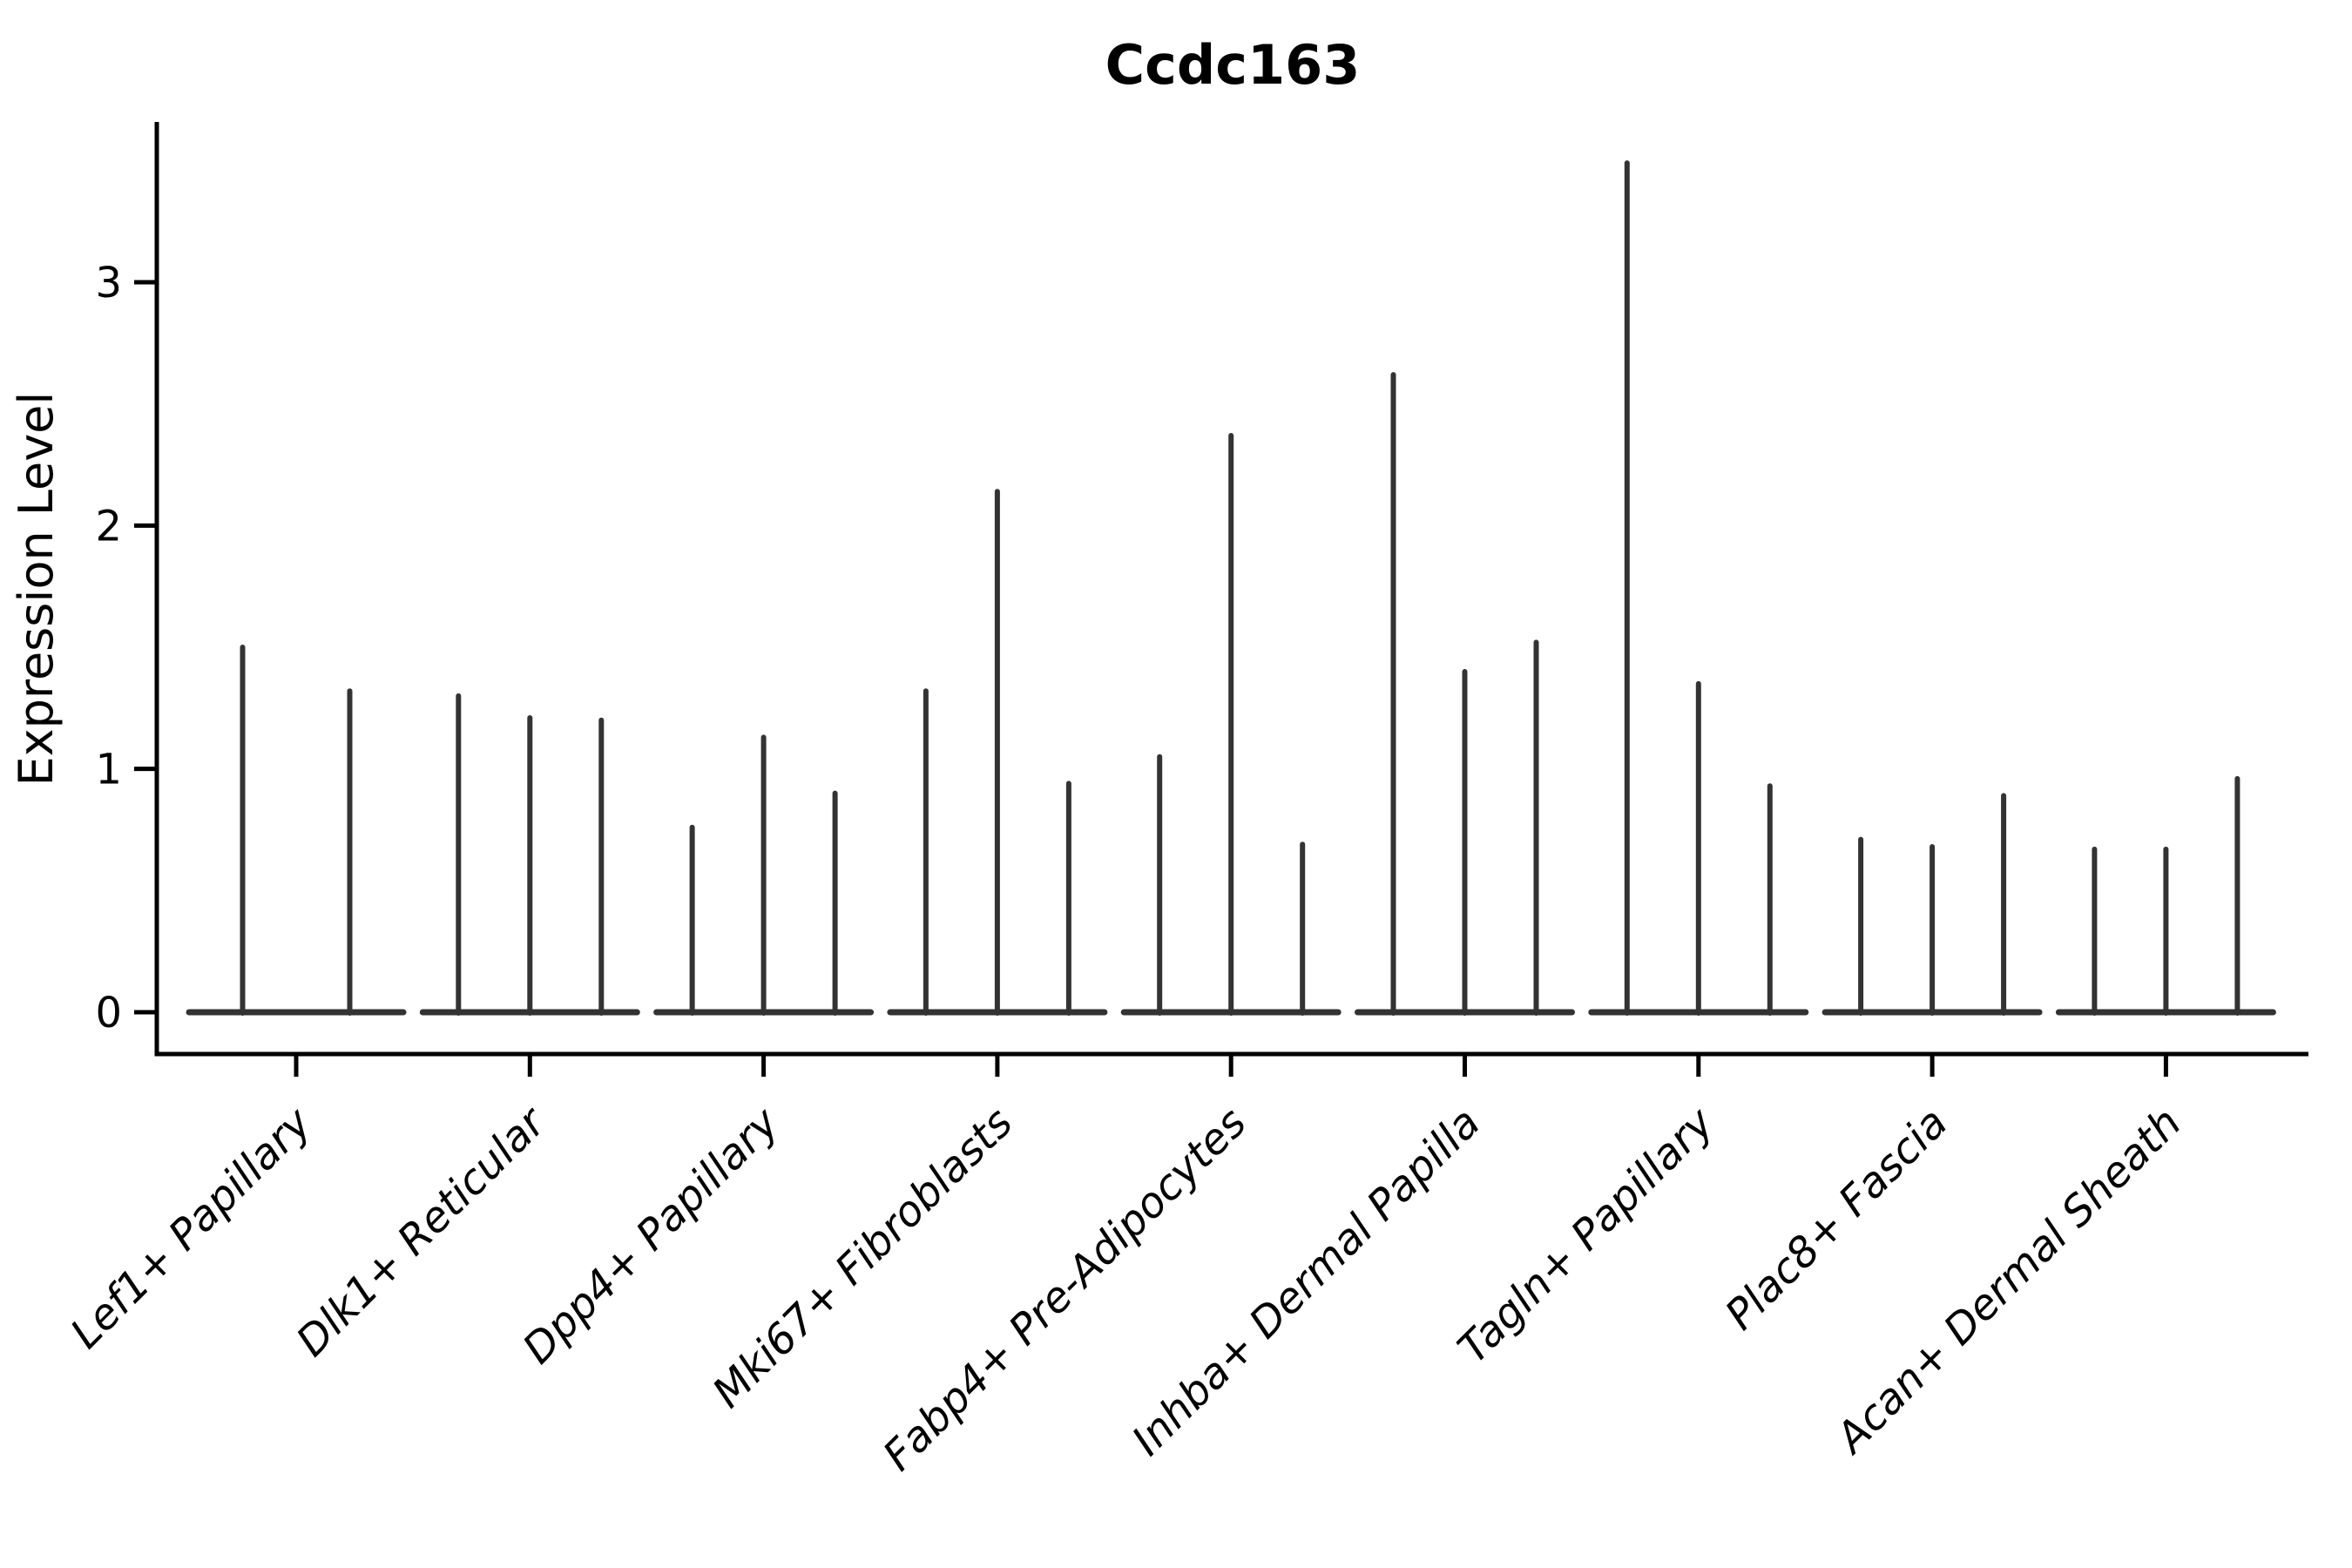 The image size is (2352, 1568). What do you see at coordinates (109, 526) in the screenshot?
I see `y-tick-label: 2` at bounding box center [109, 526].